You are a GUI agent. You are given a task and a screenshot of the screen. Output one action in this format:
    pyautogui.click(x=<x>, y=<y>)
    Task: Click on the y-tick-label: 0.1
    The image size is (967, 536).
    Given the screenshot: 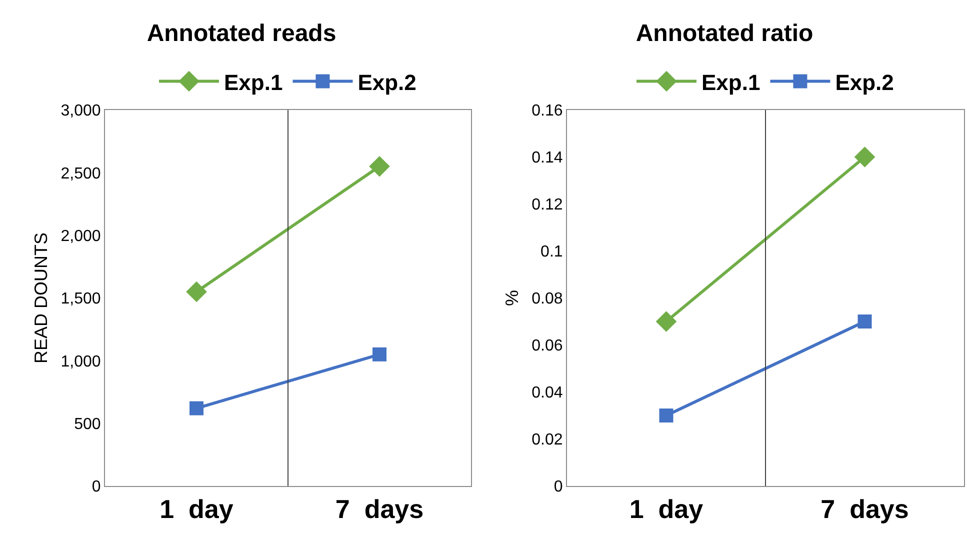 What is the action you would take?
    pyautogui.click(x=551, y=252)
    